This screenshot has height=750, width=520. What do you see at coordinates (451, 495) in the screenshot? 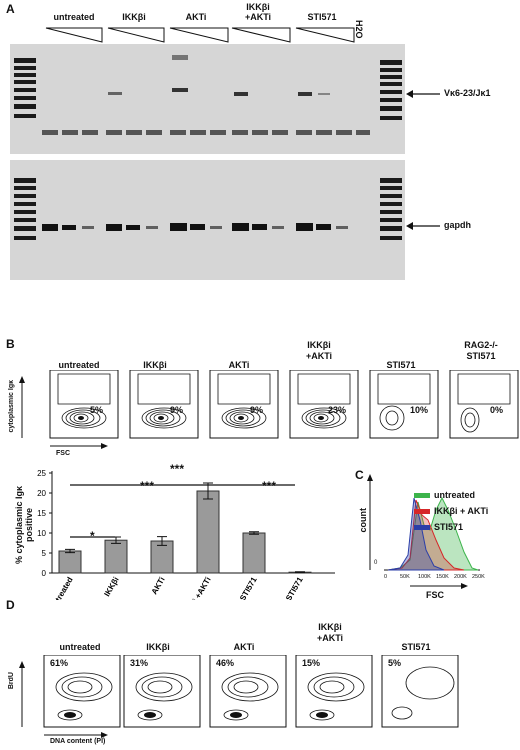
I see `legend-item-0: untreated` at bounding box center [451, 495].